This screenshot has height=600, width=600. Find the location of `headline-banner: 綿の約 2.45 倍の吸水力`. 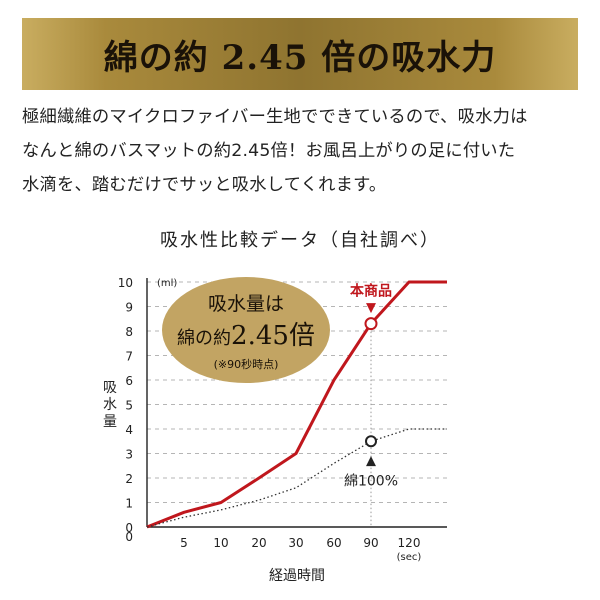

headline-banner: 綿の約 2.45 倍の吸水力 is located at coordinates (300, 54).